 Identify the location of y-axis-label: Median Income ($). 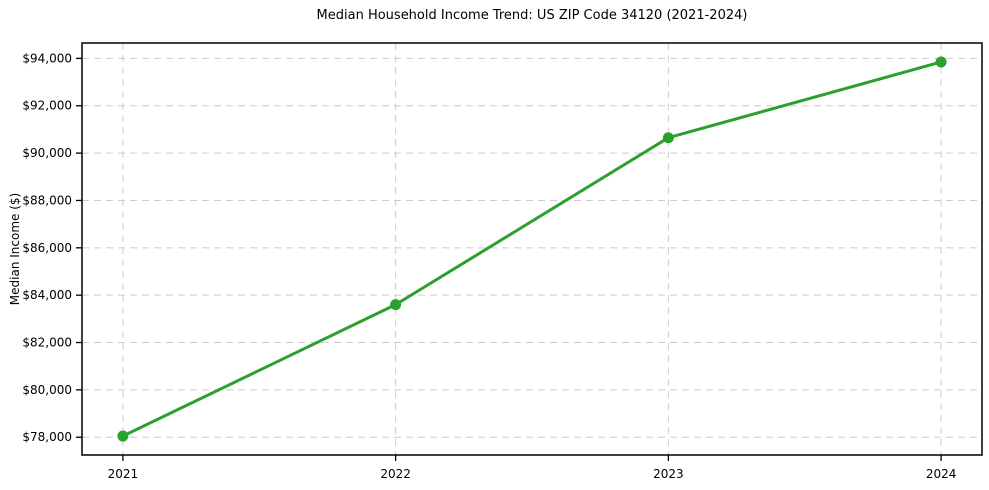
(15, 249).